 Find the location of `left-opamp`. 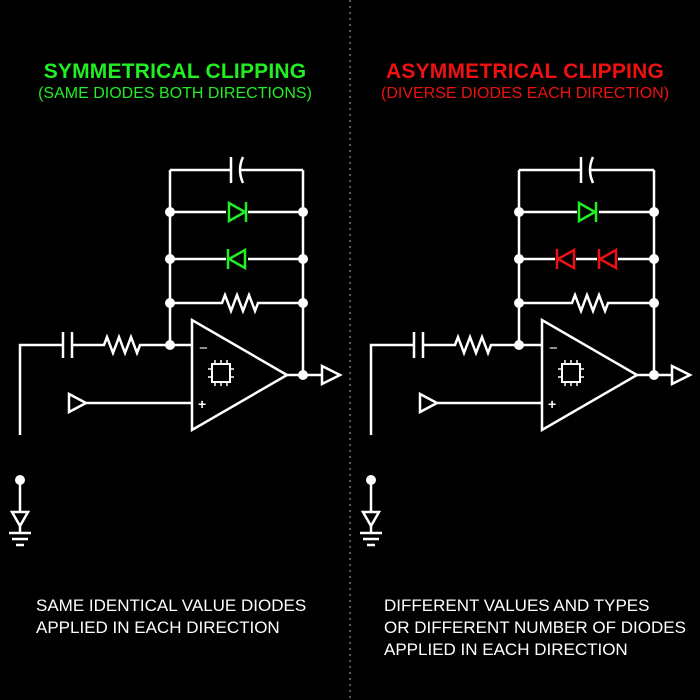

left-opamp is located at coordinates (240, 375).